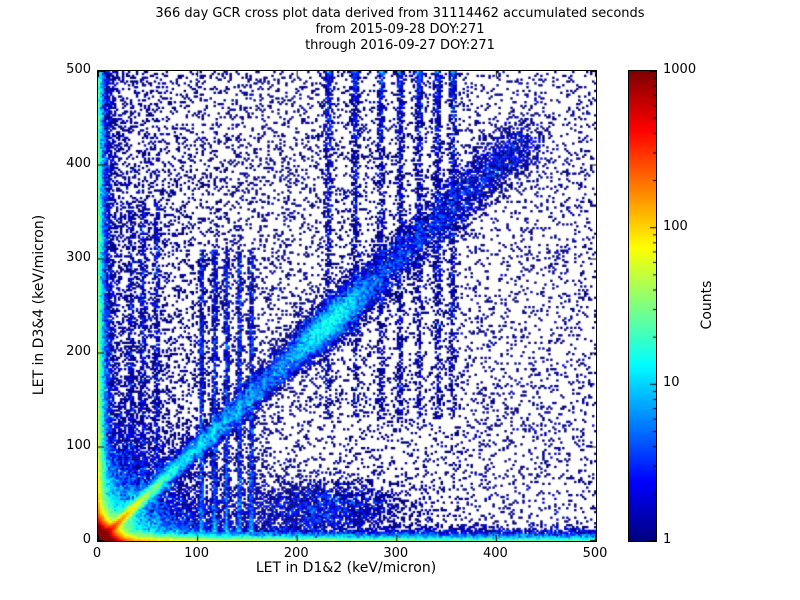 This screenshot has height=600, width=800. What do you see at coordinates (667, 539) in the screenshot?
I see `colorbar-tick-label: 1` at bounding box center [667, 539].